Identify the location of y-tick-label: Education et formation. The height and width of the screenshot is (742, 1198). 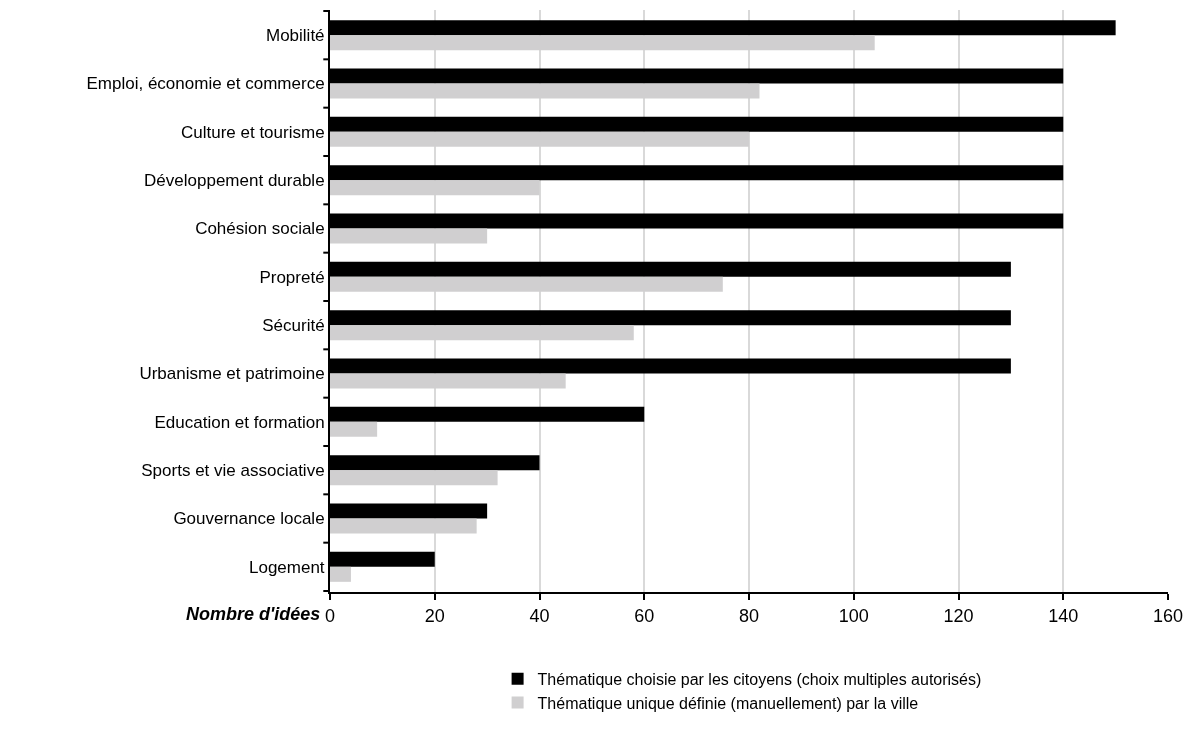
(239, 422).